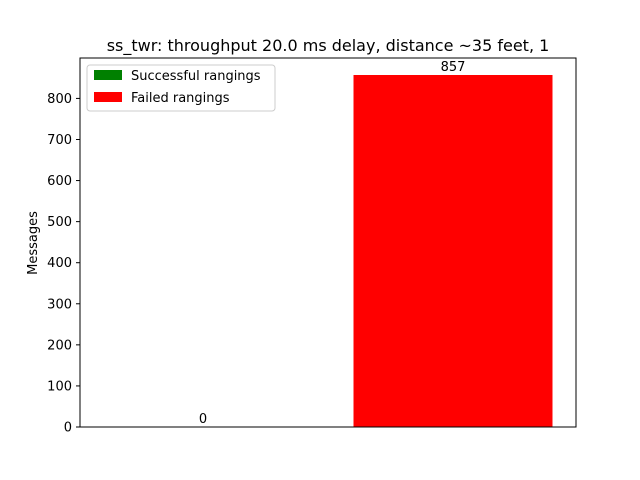 The width and height of the screenshot is (640, 480). I want to click on y-tick-label: 100, so click(59, 386).